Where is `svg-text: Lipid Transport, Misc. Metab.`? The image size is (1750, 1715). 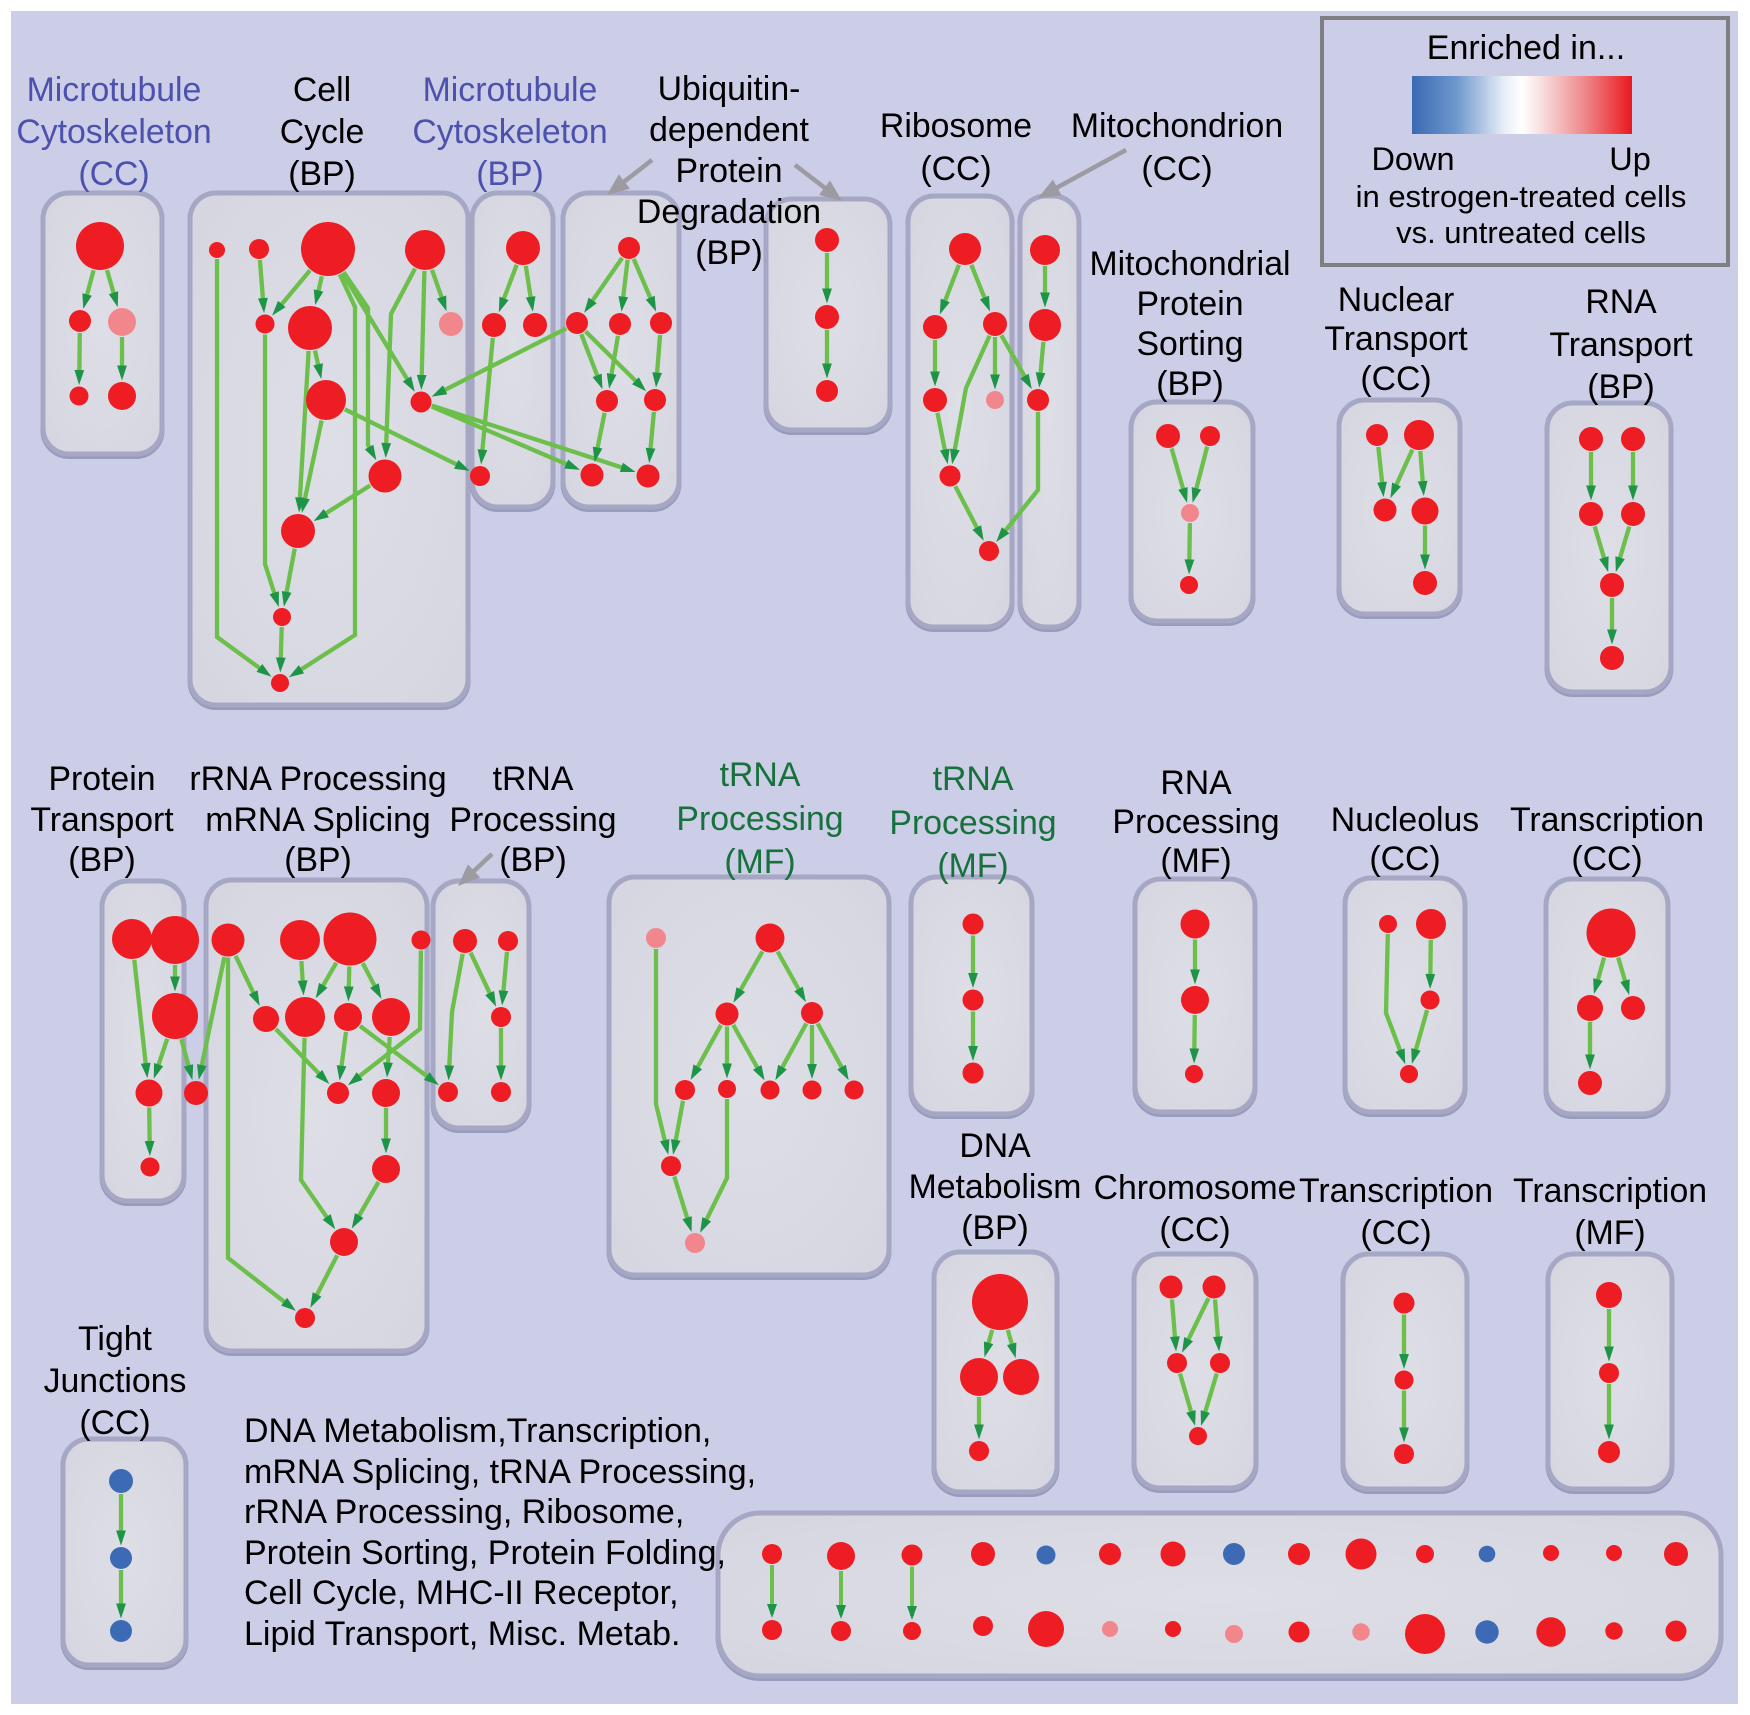 svg-text: Lipid Transport, Misc. Metab. is located at coordinates (462, 1634).